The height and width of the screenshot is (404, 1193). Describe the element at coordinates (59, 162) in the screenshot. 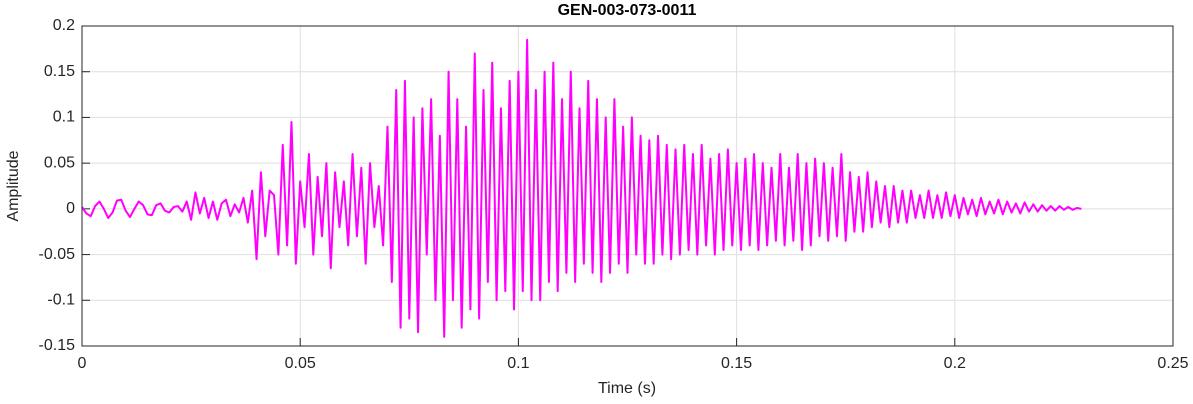

I see `y-tick-label: 0.05` at that location.